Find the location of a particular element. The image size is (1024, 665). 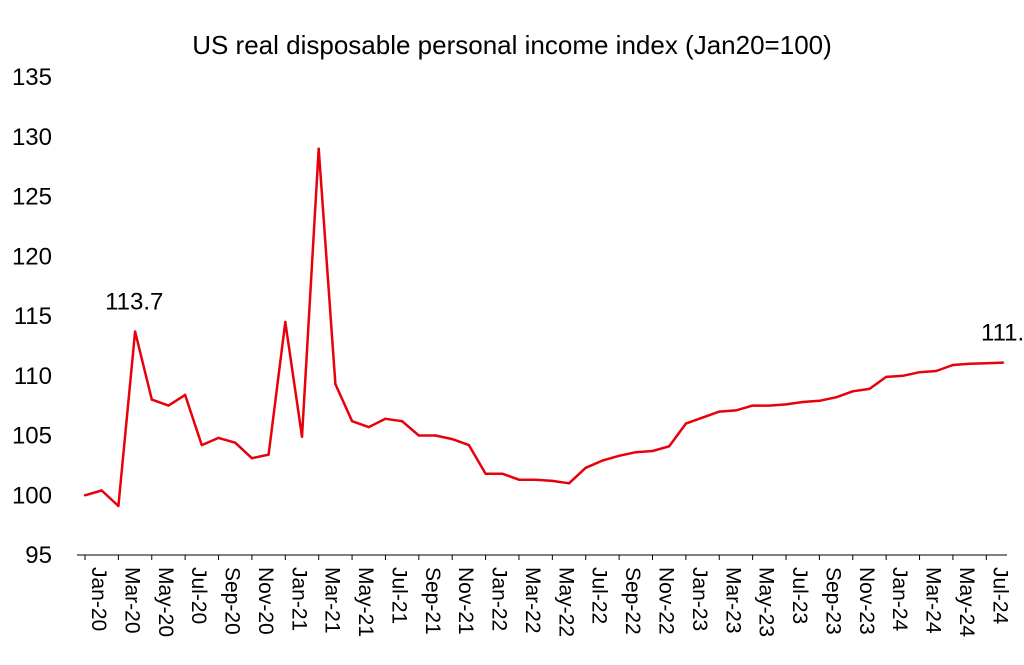

x-tick-label: Mar-20 is located at coordinates (131, 600).